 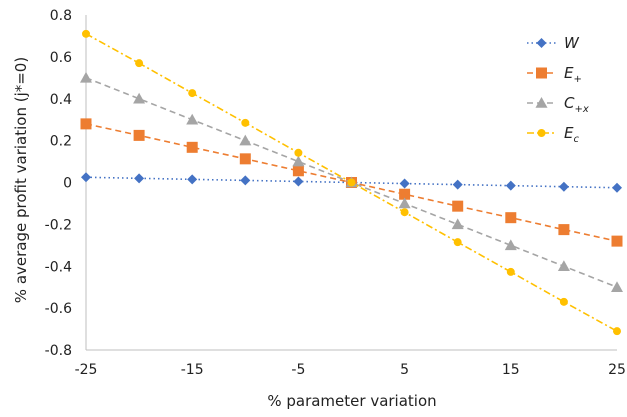 I want to click on y-tick-label: -0.2, so click(x=58, y=225).